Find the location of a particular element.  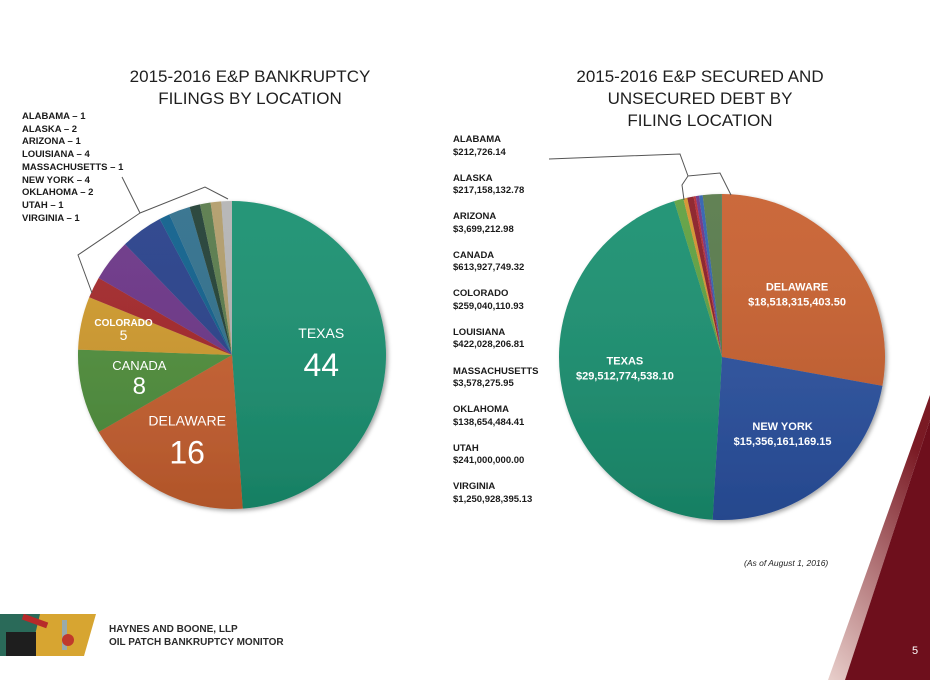

debt-legend-item: ALABAMA $212,726.14 is located at coordinates (496, 153).